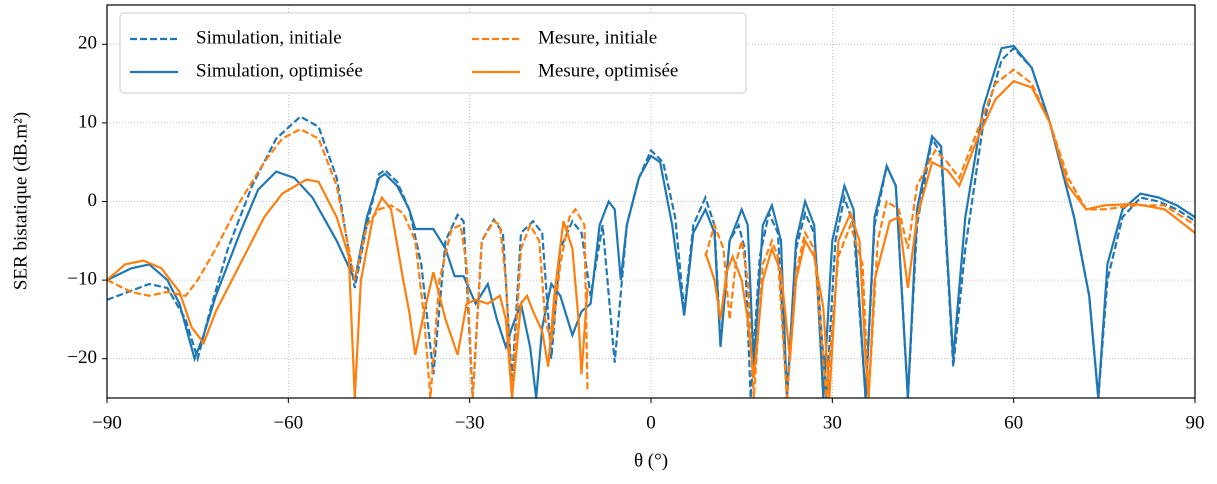 This screenshot has width=1217, height=484. What do you see at coordinates (832, 422) in the screenshot?
I see `x-tick-label: 30` at bounding box center [832, 422].